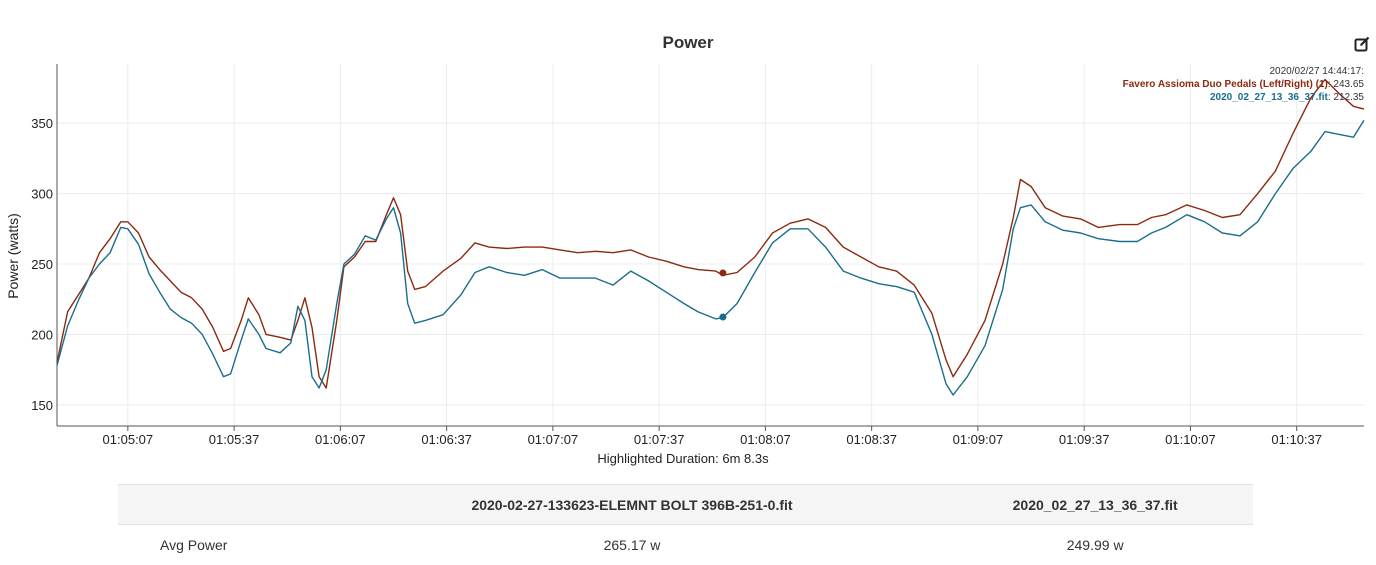  I want to click on y-tick-label: 200, so click(42, 334).